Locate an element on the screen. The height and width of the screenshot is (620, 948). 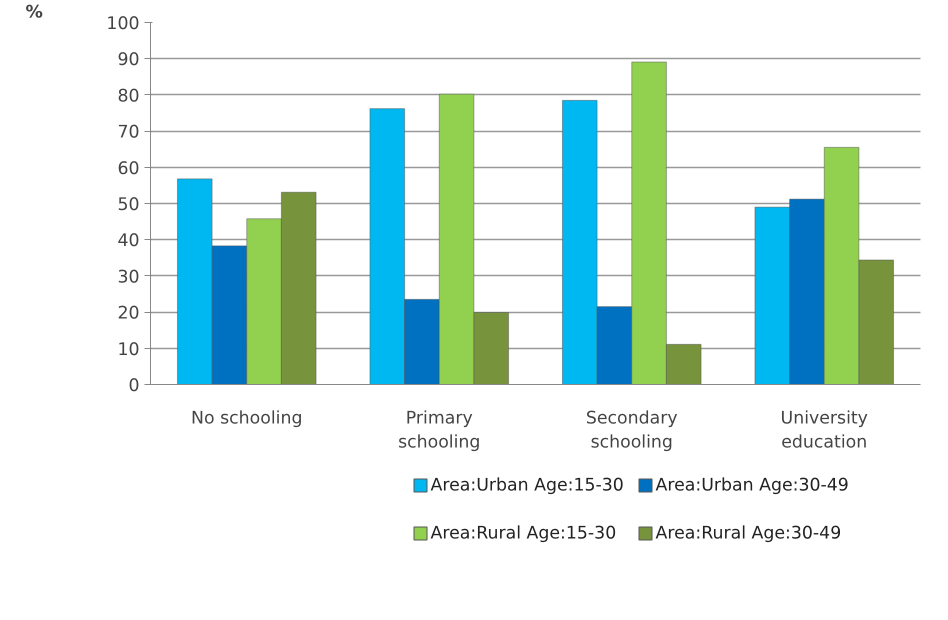
legend-label: Area:Rural Age:30-49 is located at coordinates (749, 534).